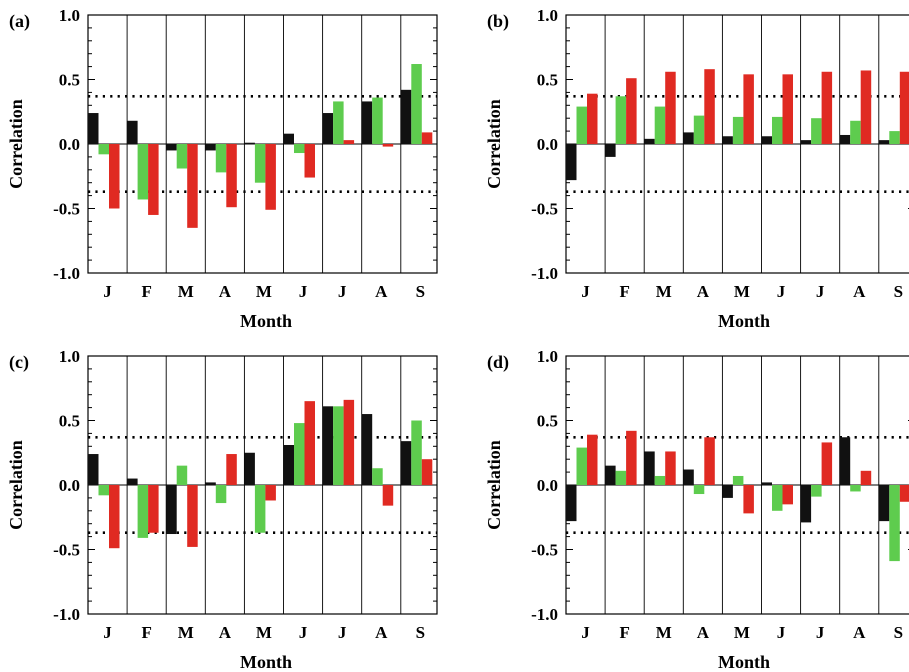 Image resolution: width=909 pixels, height=672 pixels. What do you see at coordinates (624, 632) in the screenshot?
I see `x-tick-label: F` at bounding box center [624, 632].